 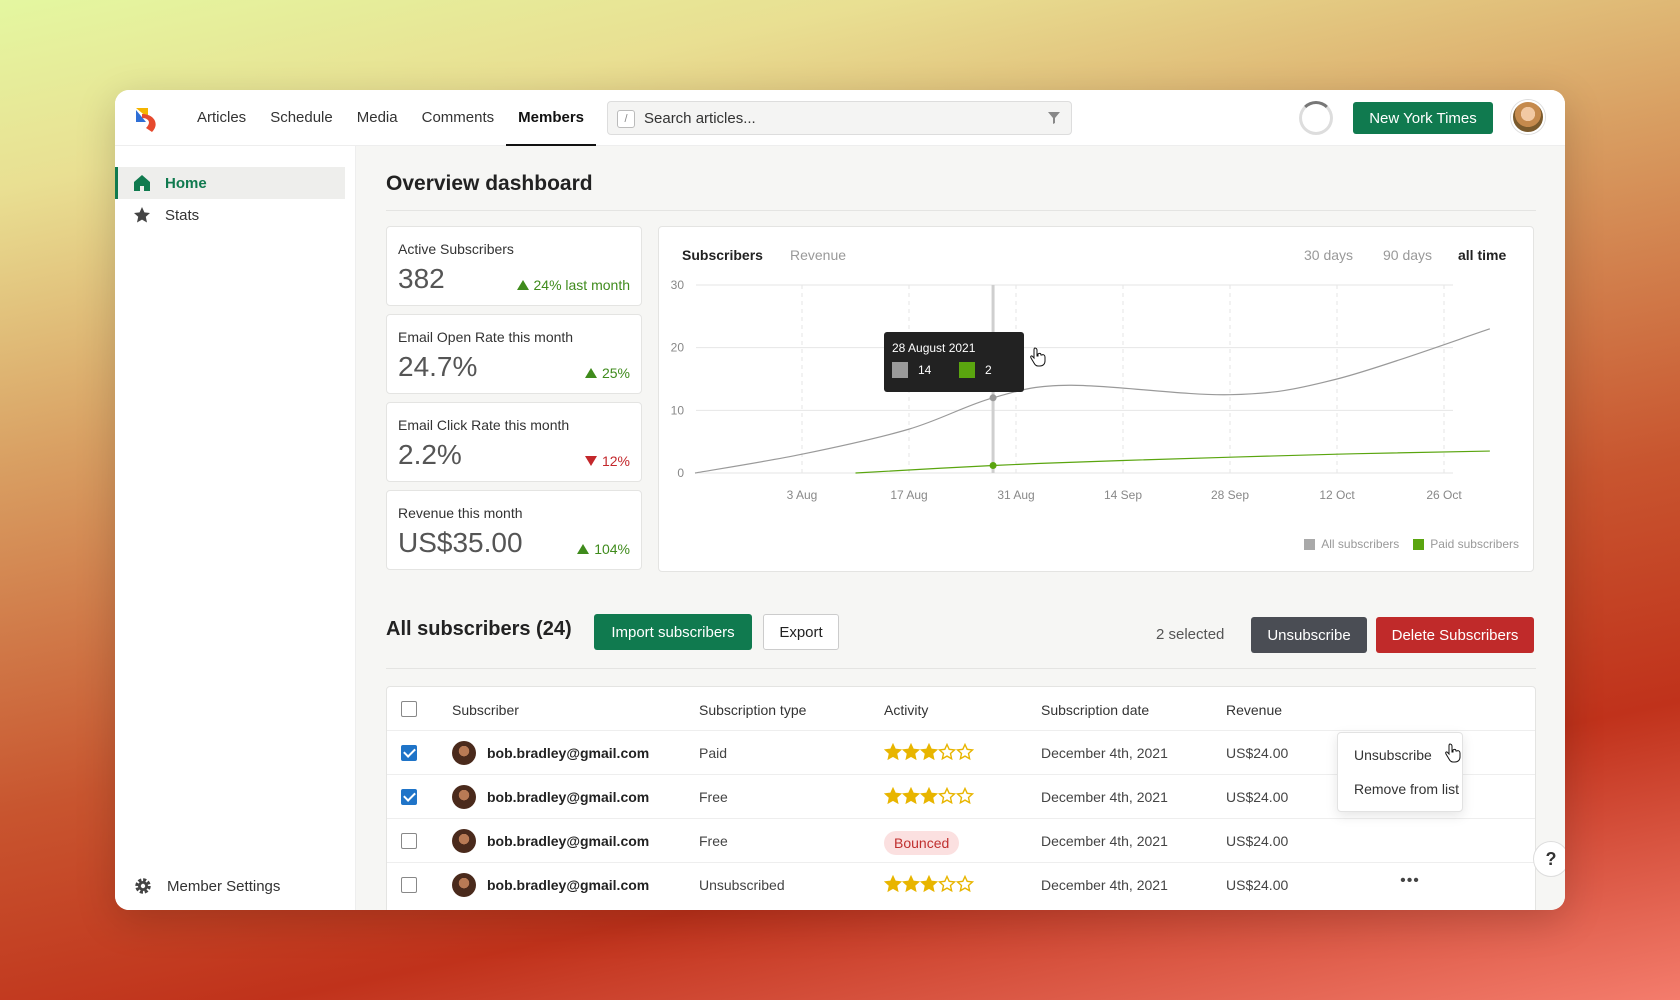 What do you see at coordinates (818, 255) in the screenshot?
I see `tab-revenue: Revenue` at bounding box center [818, 255].